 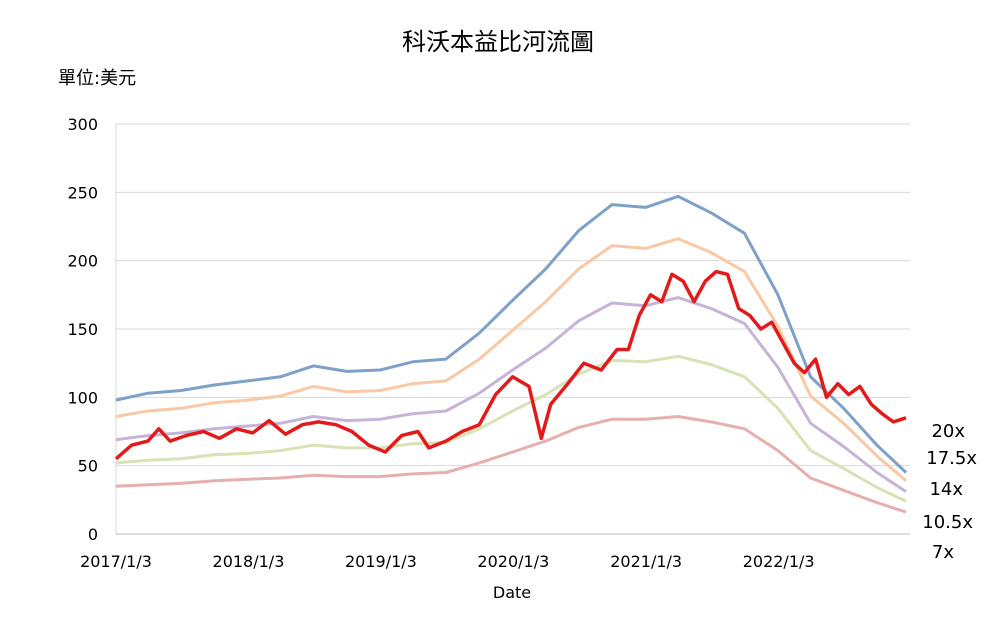 I want to click on x-tick-label: 2022/1/3, so click(x=779, y=561).